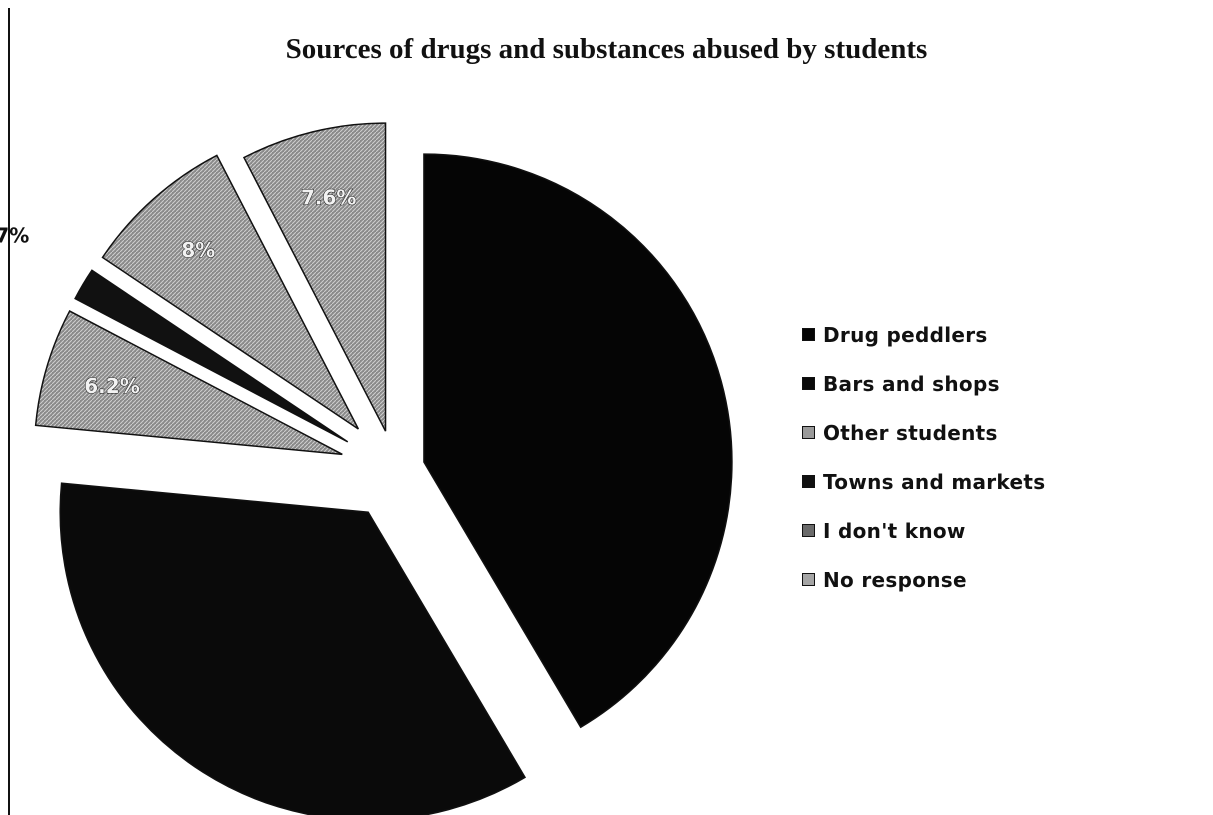 This screenshot has width=1213, height=815. Describe the element at coordinates (328, 198) in the screenshot. I see `data-label-no-response: 7.6%` at that location.